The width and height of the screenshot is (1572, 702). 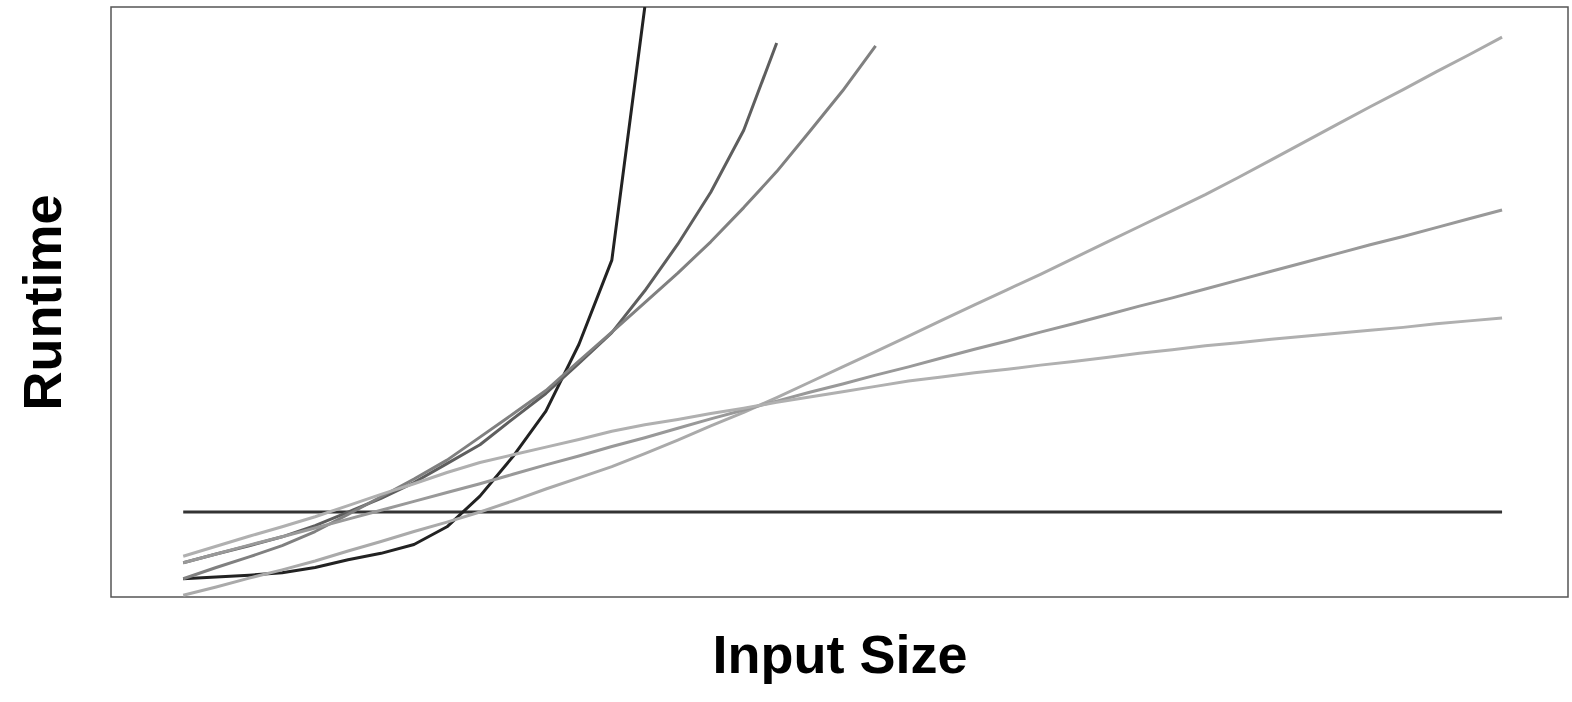 What do you see at coordinates (41, 302) in the screenshot?
I see `y-axis-title: Runtime` at bounding box center [41, 302].